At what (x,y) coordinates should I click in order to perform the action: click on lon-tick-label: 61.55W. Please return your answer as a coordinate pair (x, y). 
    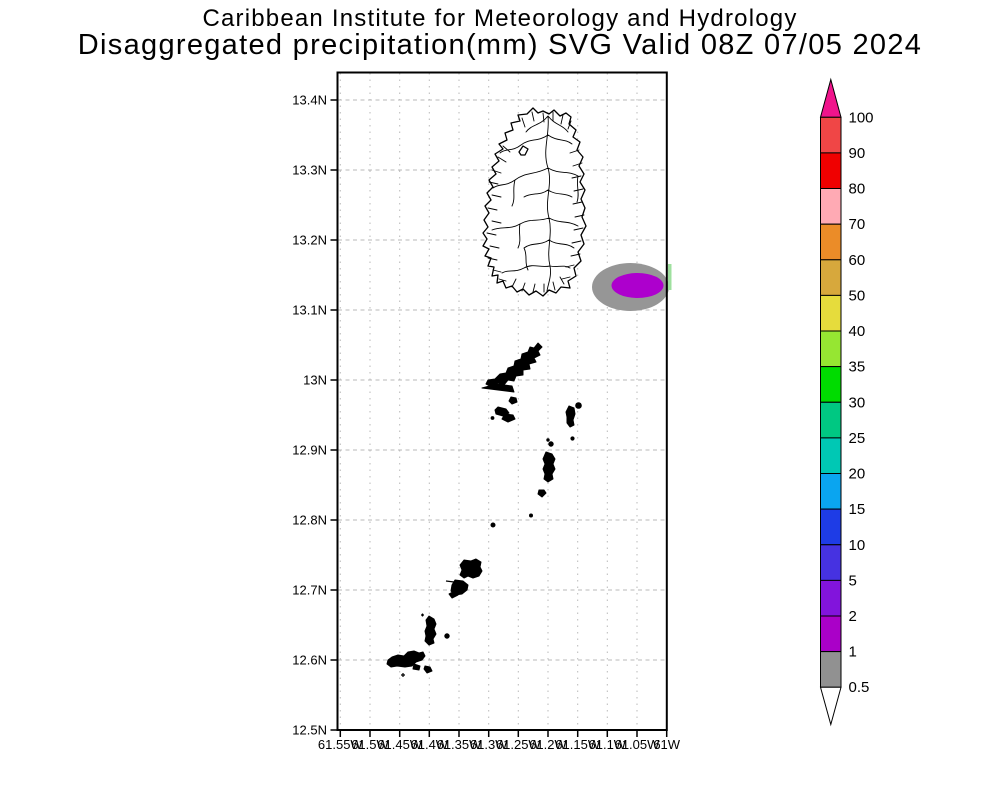
    Looking at the image, I should click on (341, 744).